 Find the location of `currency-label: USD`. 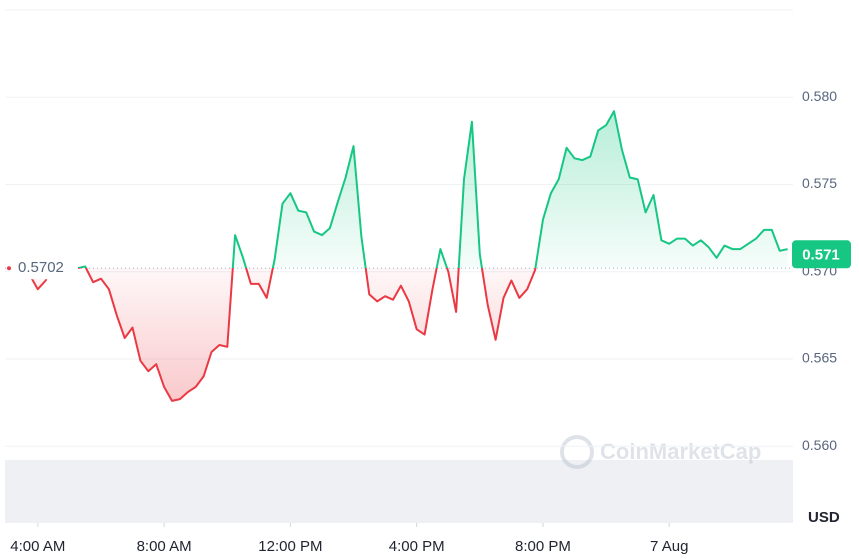

currency-label: USD is located at coordinates (824, 517).